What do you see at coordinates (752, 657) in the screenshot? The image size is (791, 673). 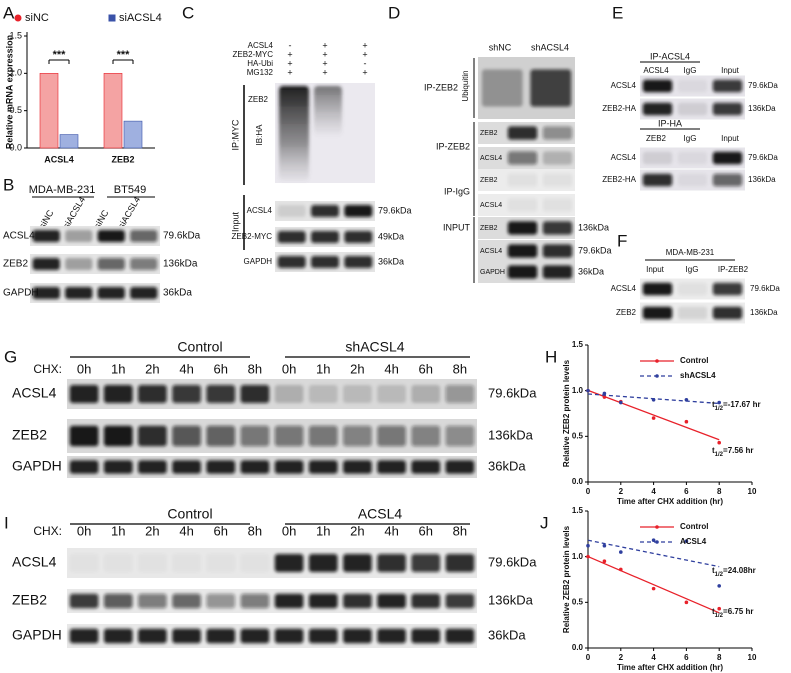 I see `x-tick-label: 10` at bounding box center [752, 657].